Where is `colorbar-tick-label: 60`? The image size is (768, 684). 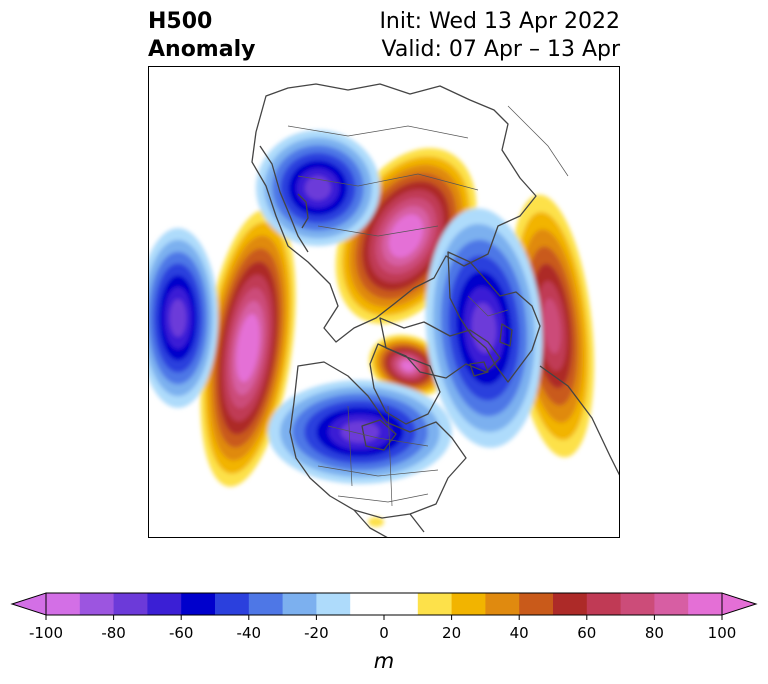 colorbar-tick-label: 60 is located at coordinates (586, 633).